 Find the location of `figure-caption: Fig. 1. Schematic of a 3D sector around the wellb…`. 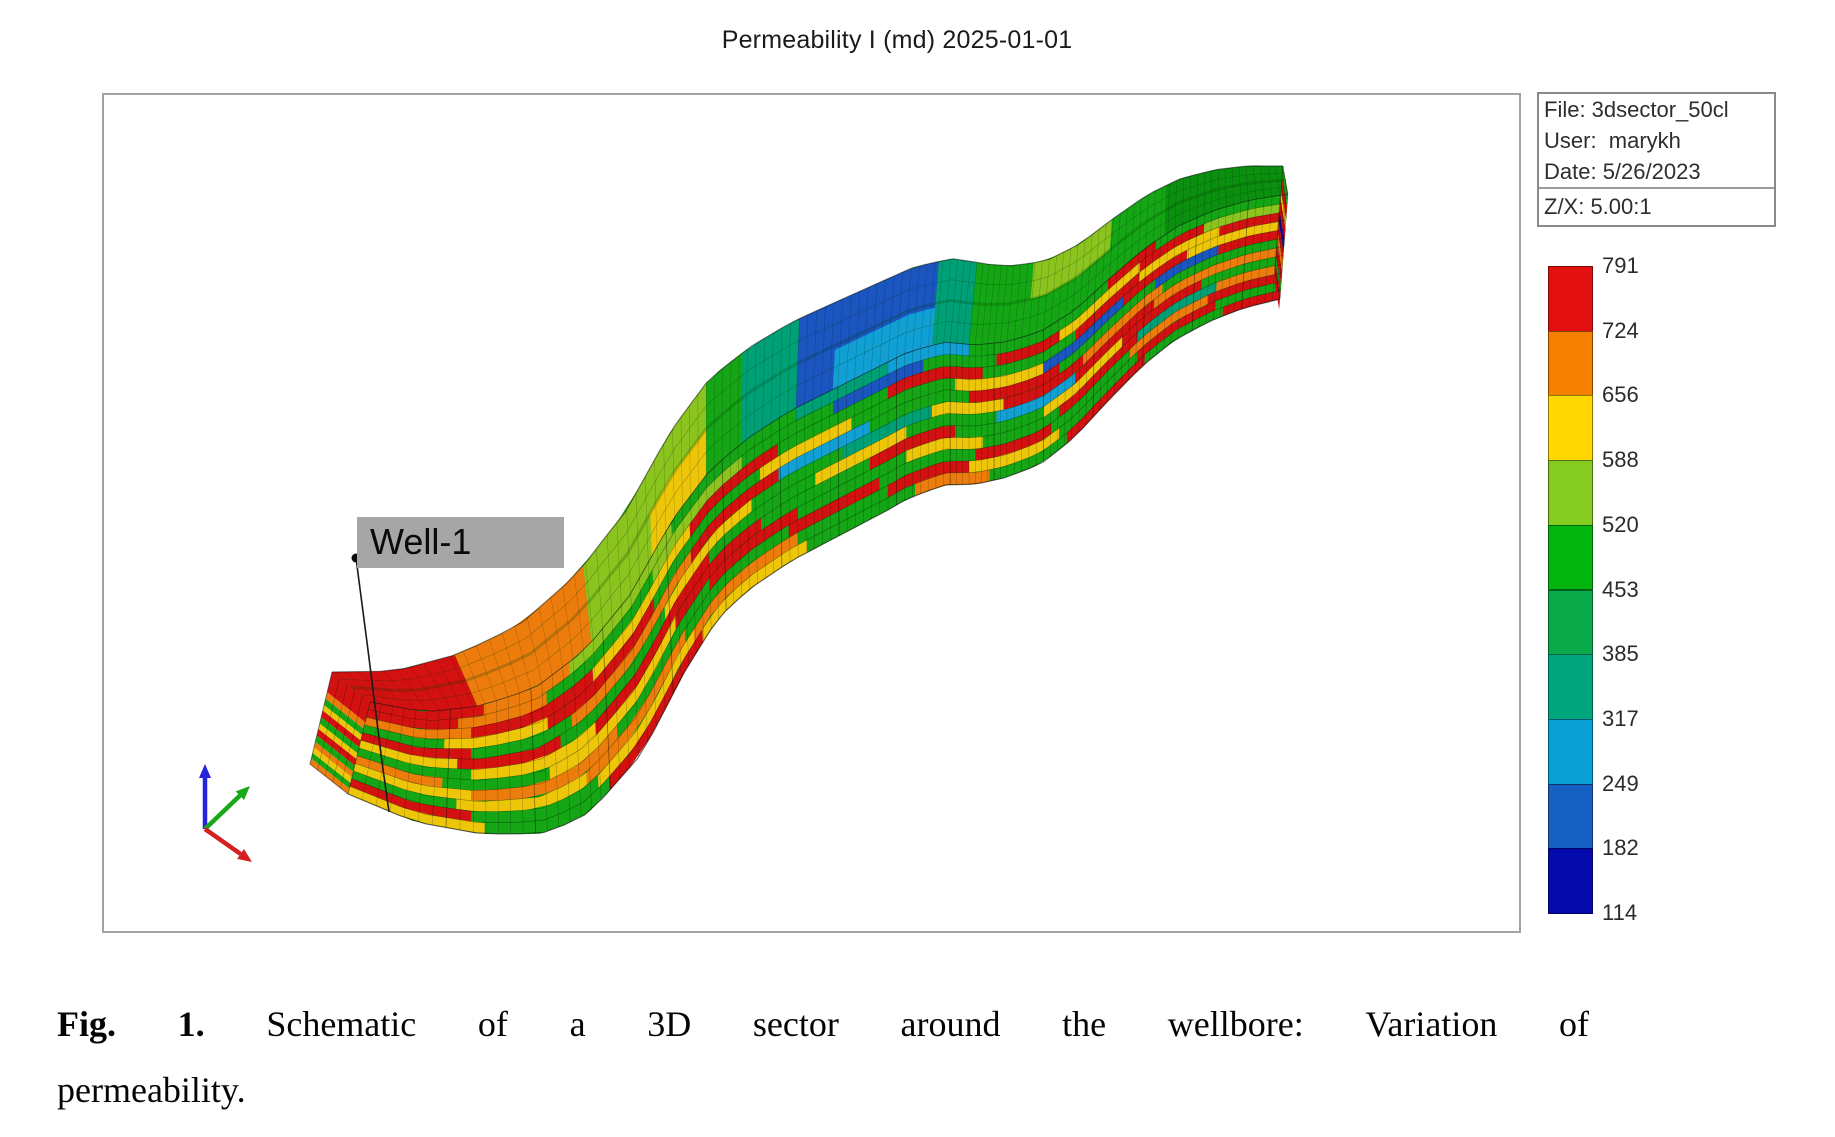

figure-caption: Fig. 1. Schematic of a 3D sector around the wellb… is located at coordinates (823, 1057).